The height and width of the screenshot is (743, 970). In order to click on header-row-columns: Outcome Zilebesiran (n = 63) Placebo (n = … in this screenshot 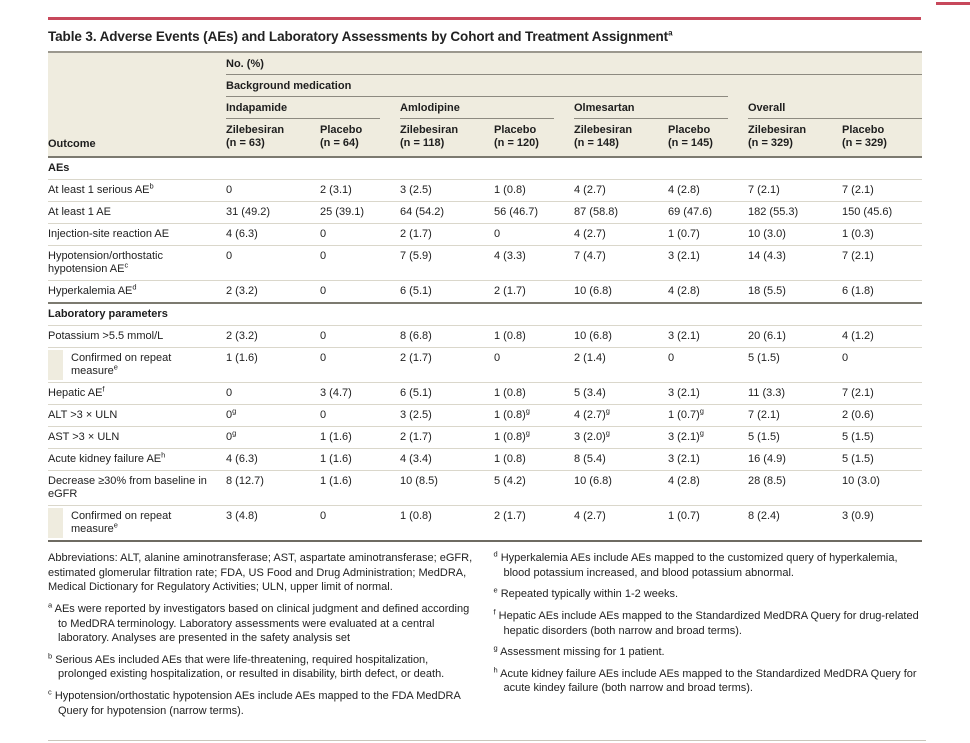, I will do `click(485, 138)`.